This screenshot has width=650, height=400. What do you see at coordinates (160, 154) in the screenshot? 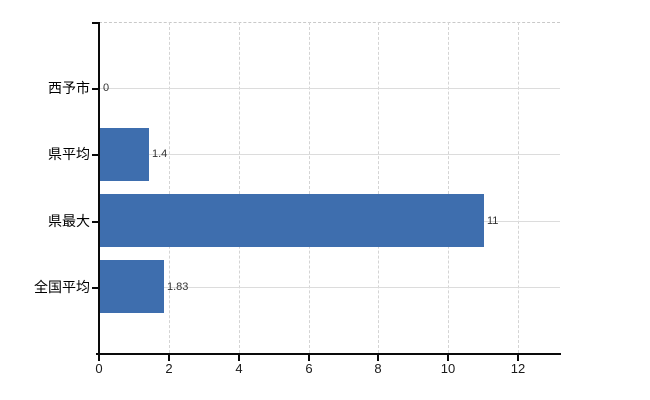
I see `bar-value-label: 1.4` at bounding box center [160, 154].